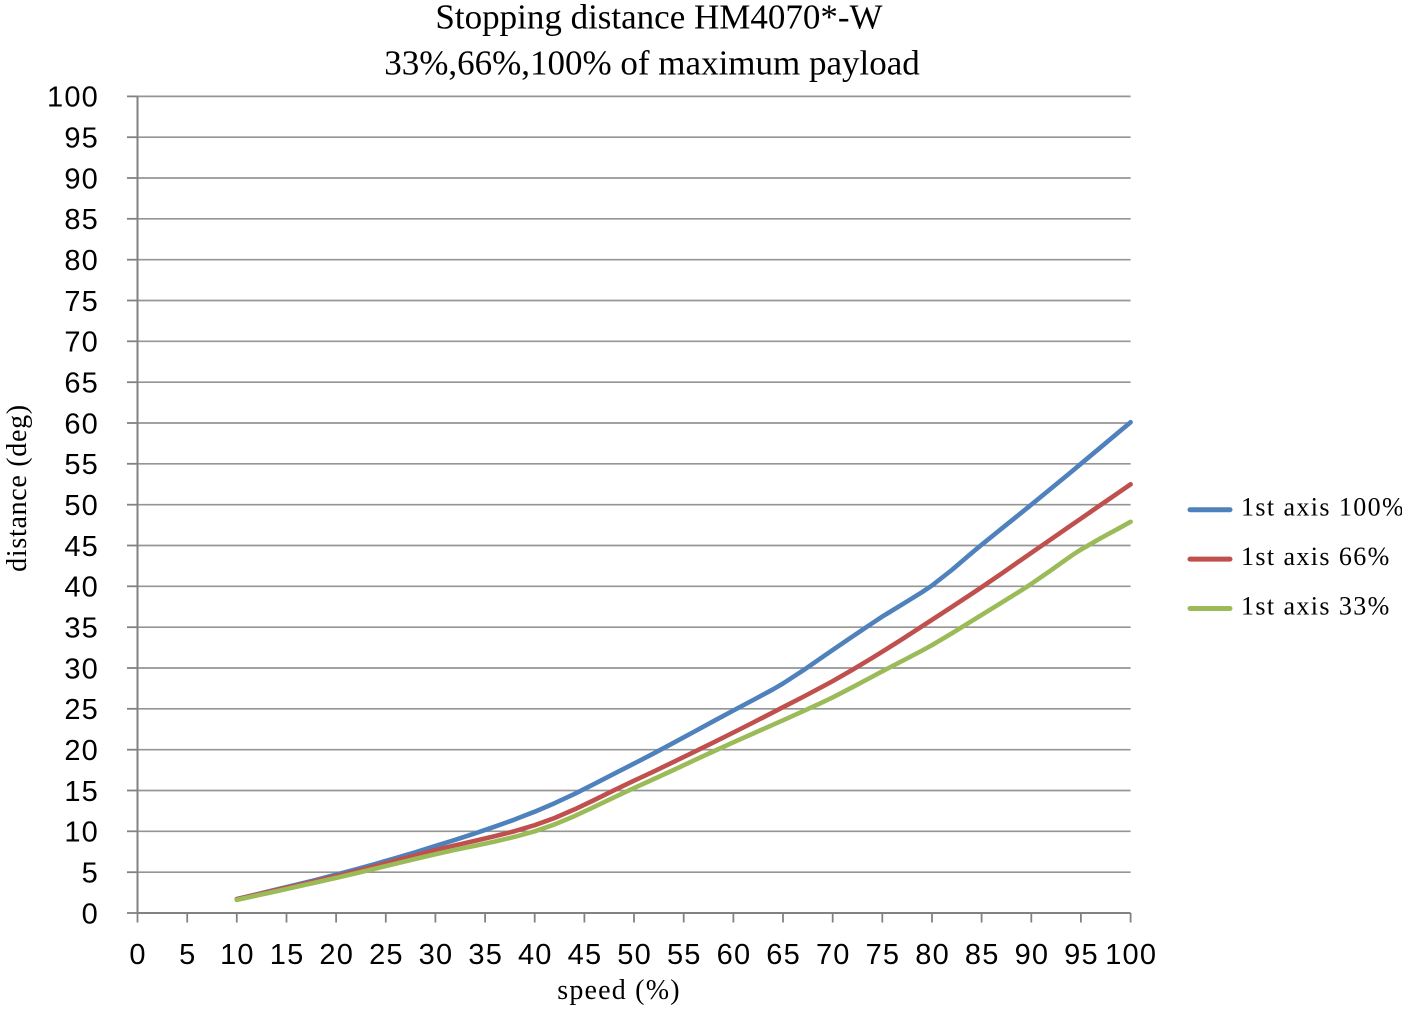 This screenshot has height=1009, width=1402. Describe the element at coordinates (1321, 507) in the screenshot. I see `svg-text: 1st axis 100%` at that location.